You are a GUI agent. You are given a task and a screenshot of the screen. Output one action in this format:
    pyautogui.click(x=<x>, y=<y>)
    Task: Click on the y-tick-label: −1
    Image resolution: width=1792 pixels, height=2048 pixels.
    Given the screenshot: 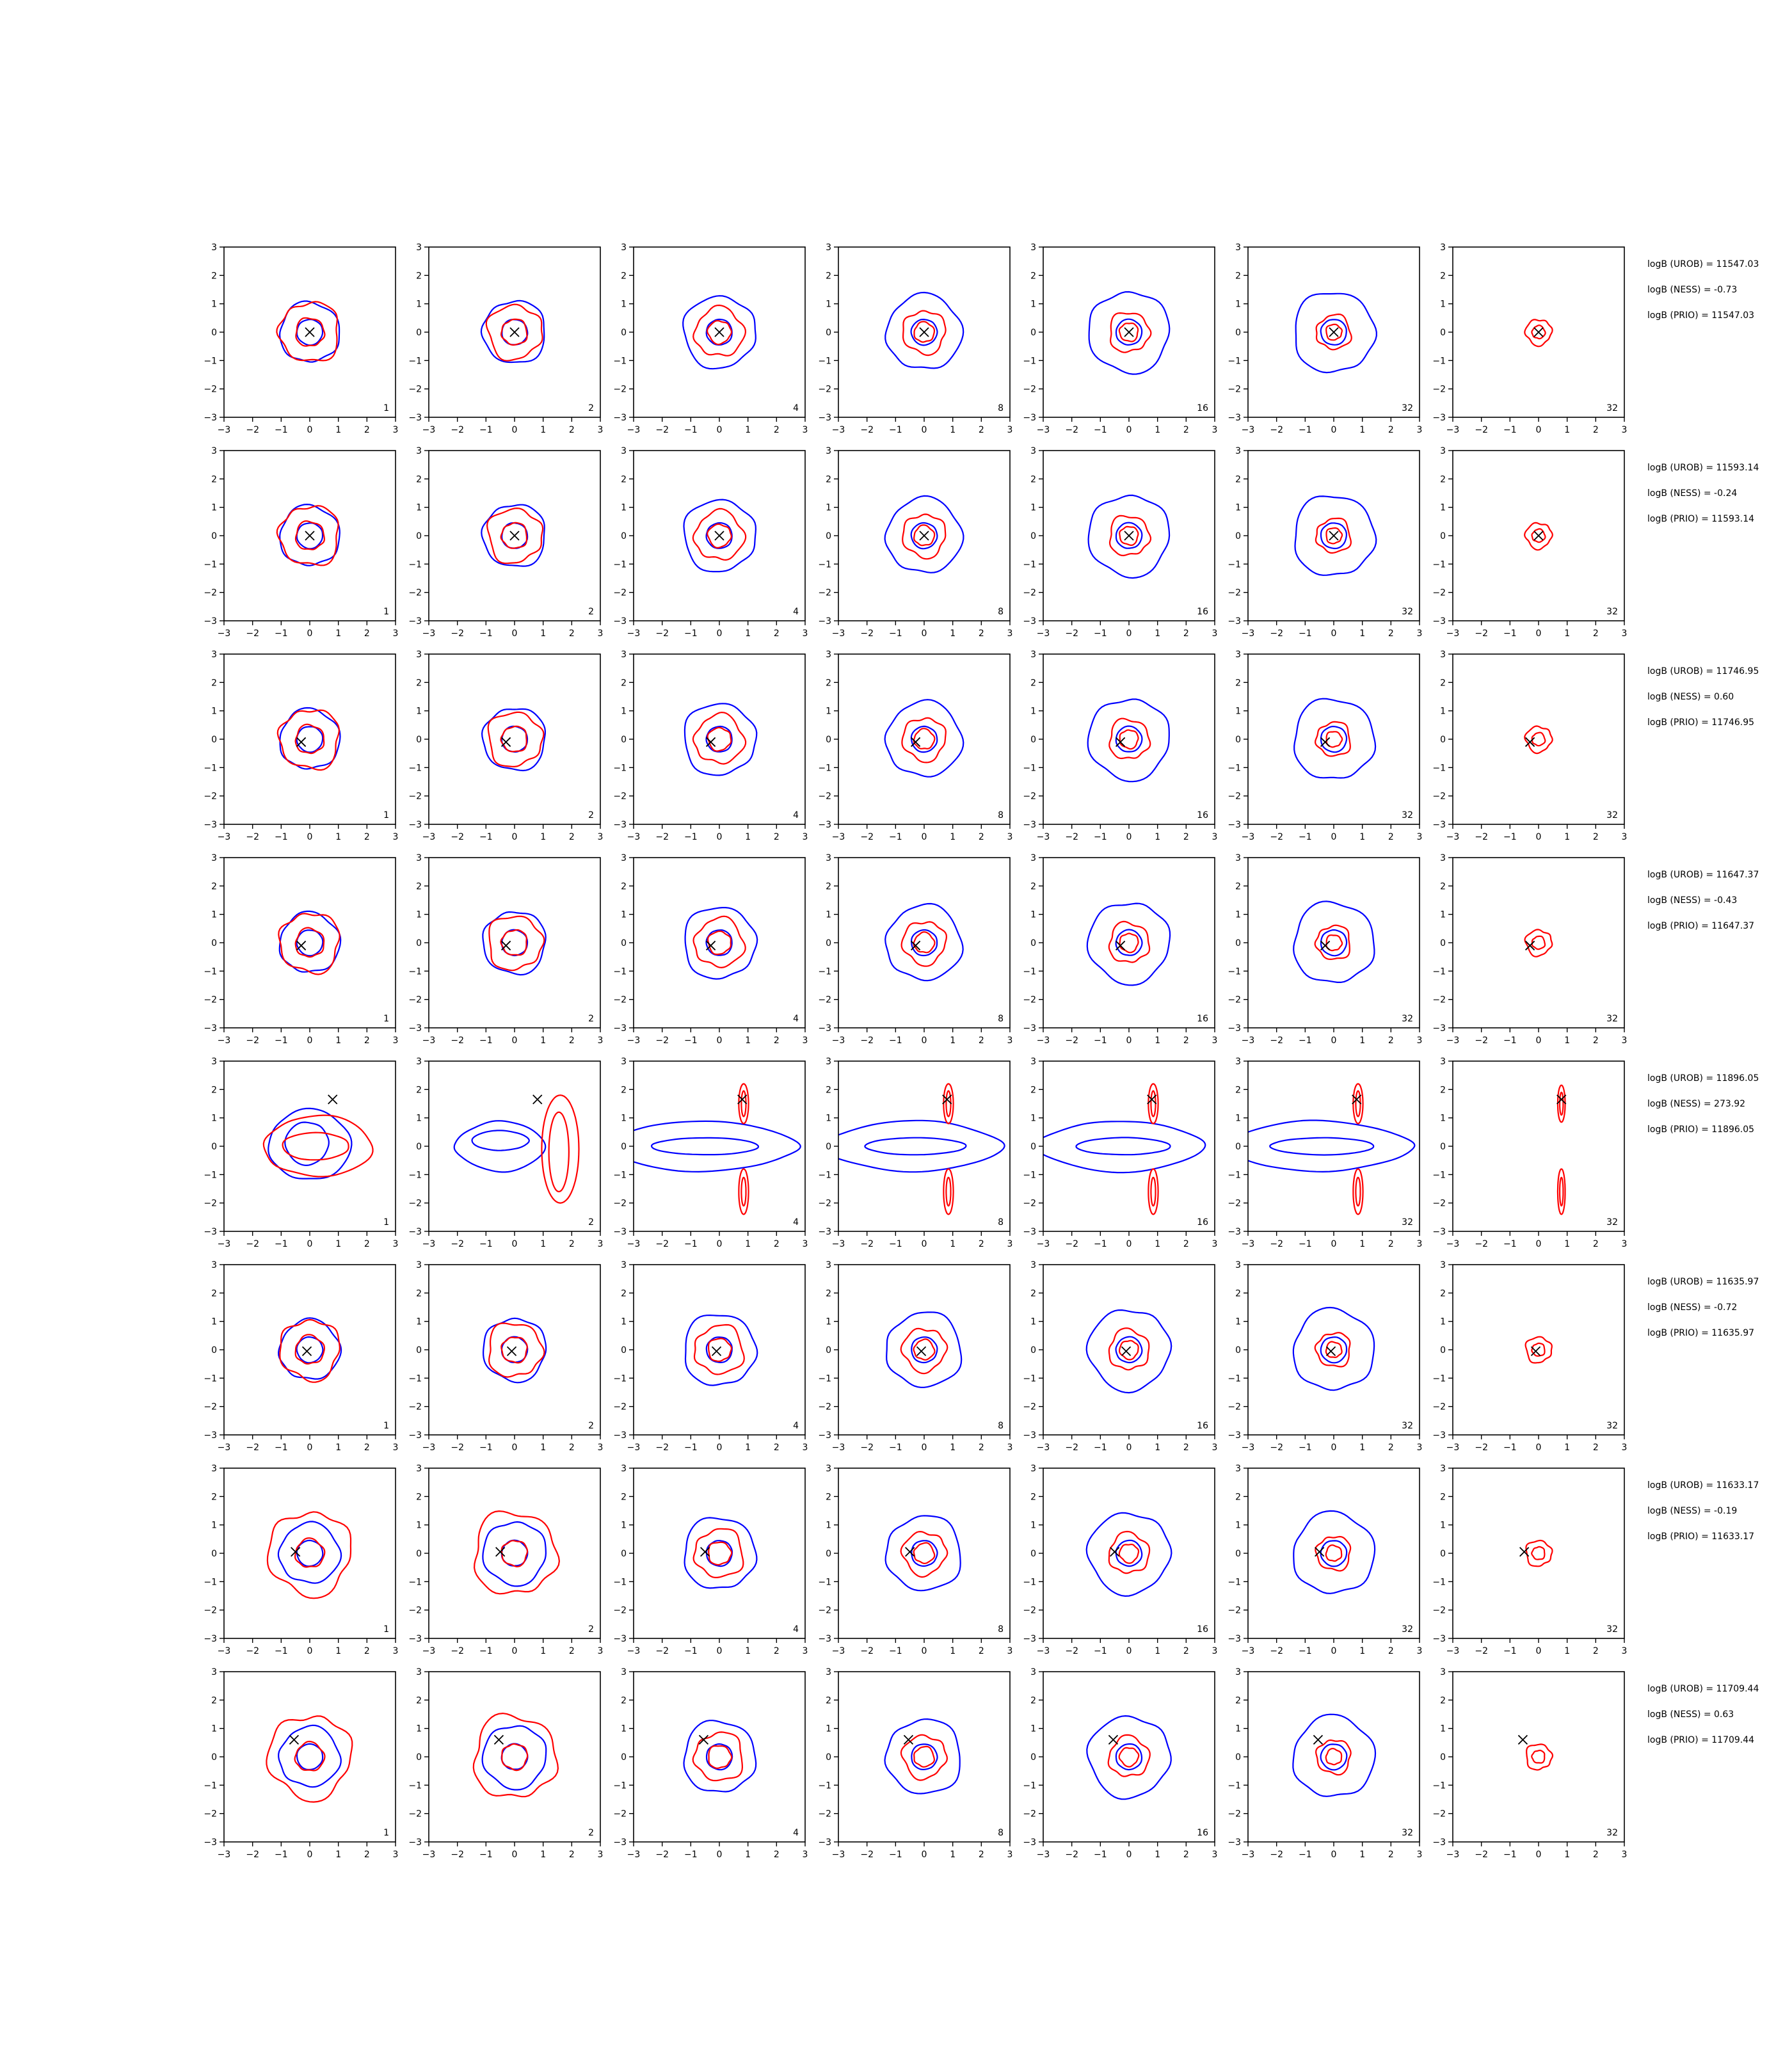 What is the action you would take?
    pyautogui.click(x=1234, y=1378)
    